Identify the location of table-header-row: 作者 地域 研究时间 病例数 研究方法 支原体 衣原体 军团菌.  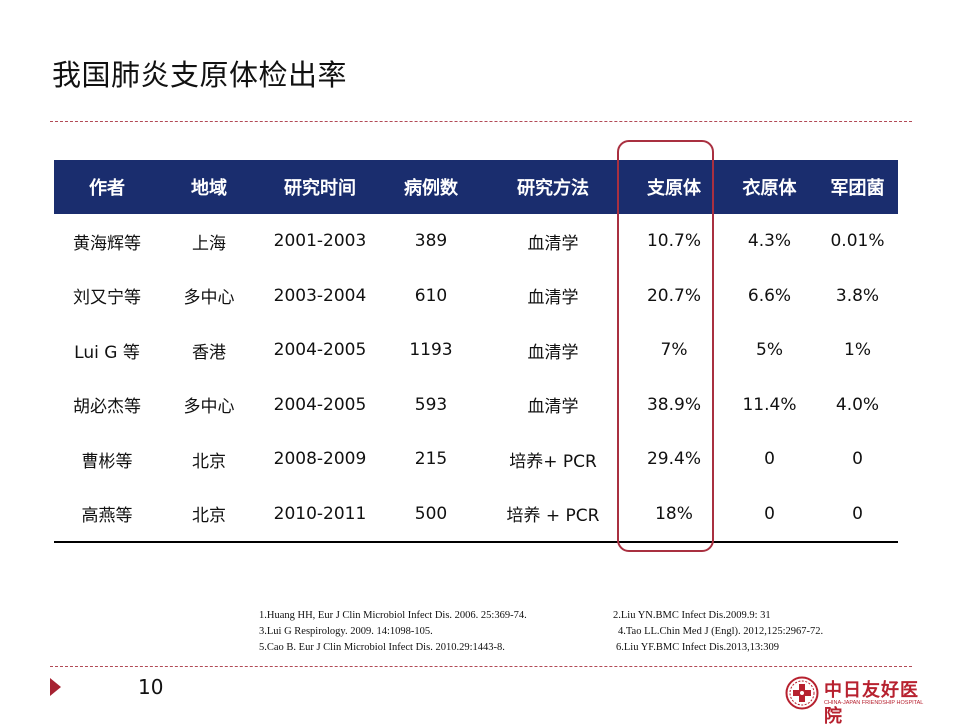
(476, 187).